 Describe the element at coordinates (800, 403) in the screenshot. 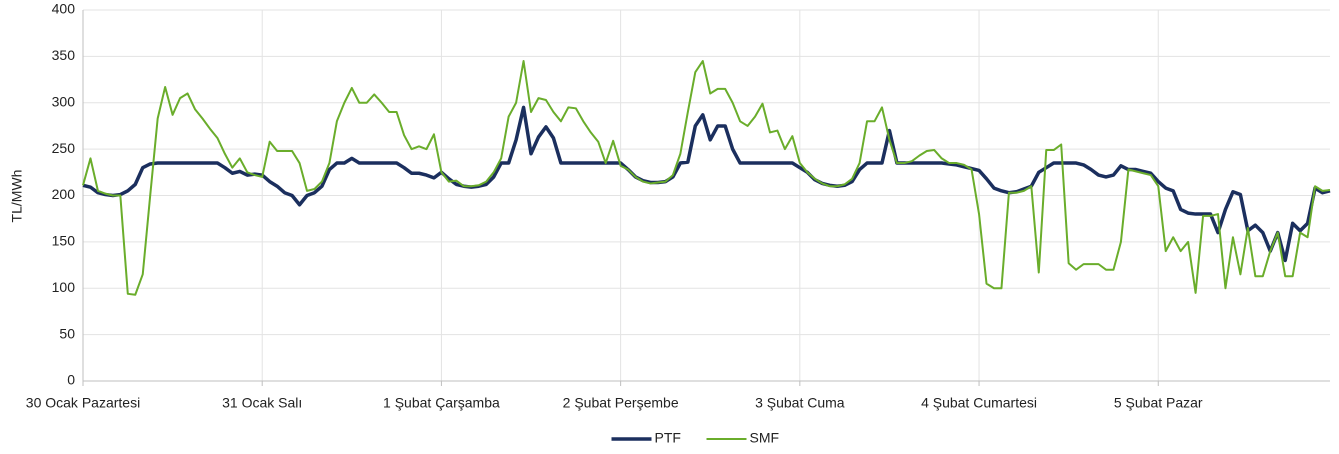

I see `x-tick-label: 3 Şubat Cuma` at that location.